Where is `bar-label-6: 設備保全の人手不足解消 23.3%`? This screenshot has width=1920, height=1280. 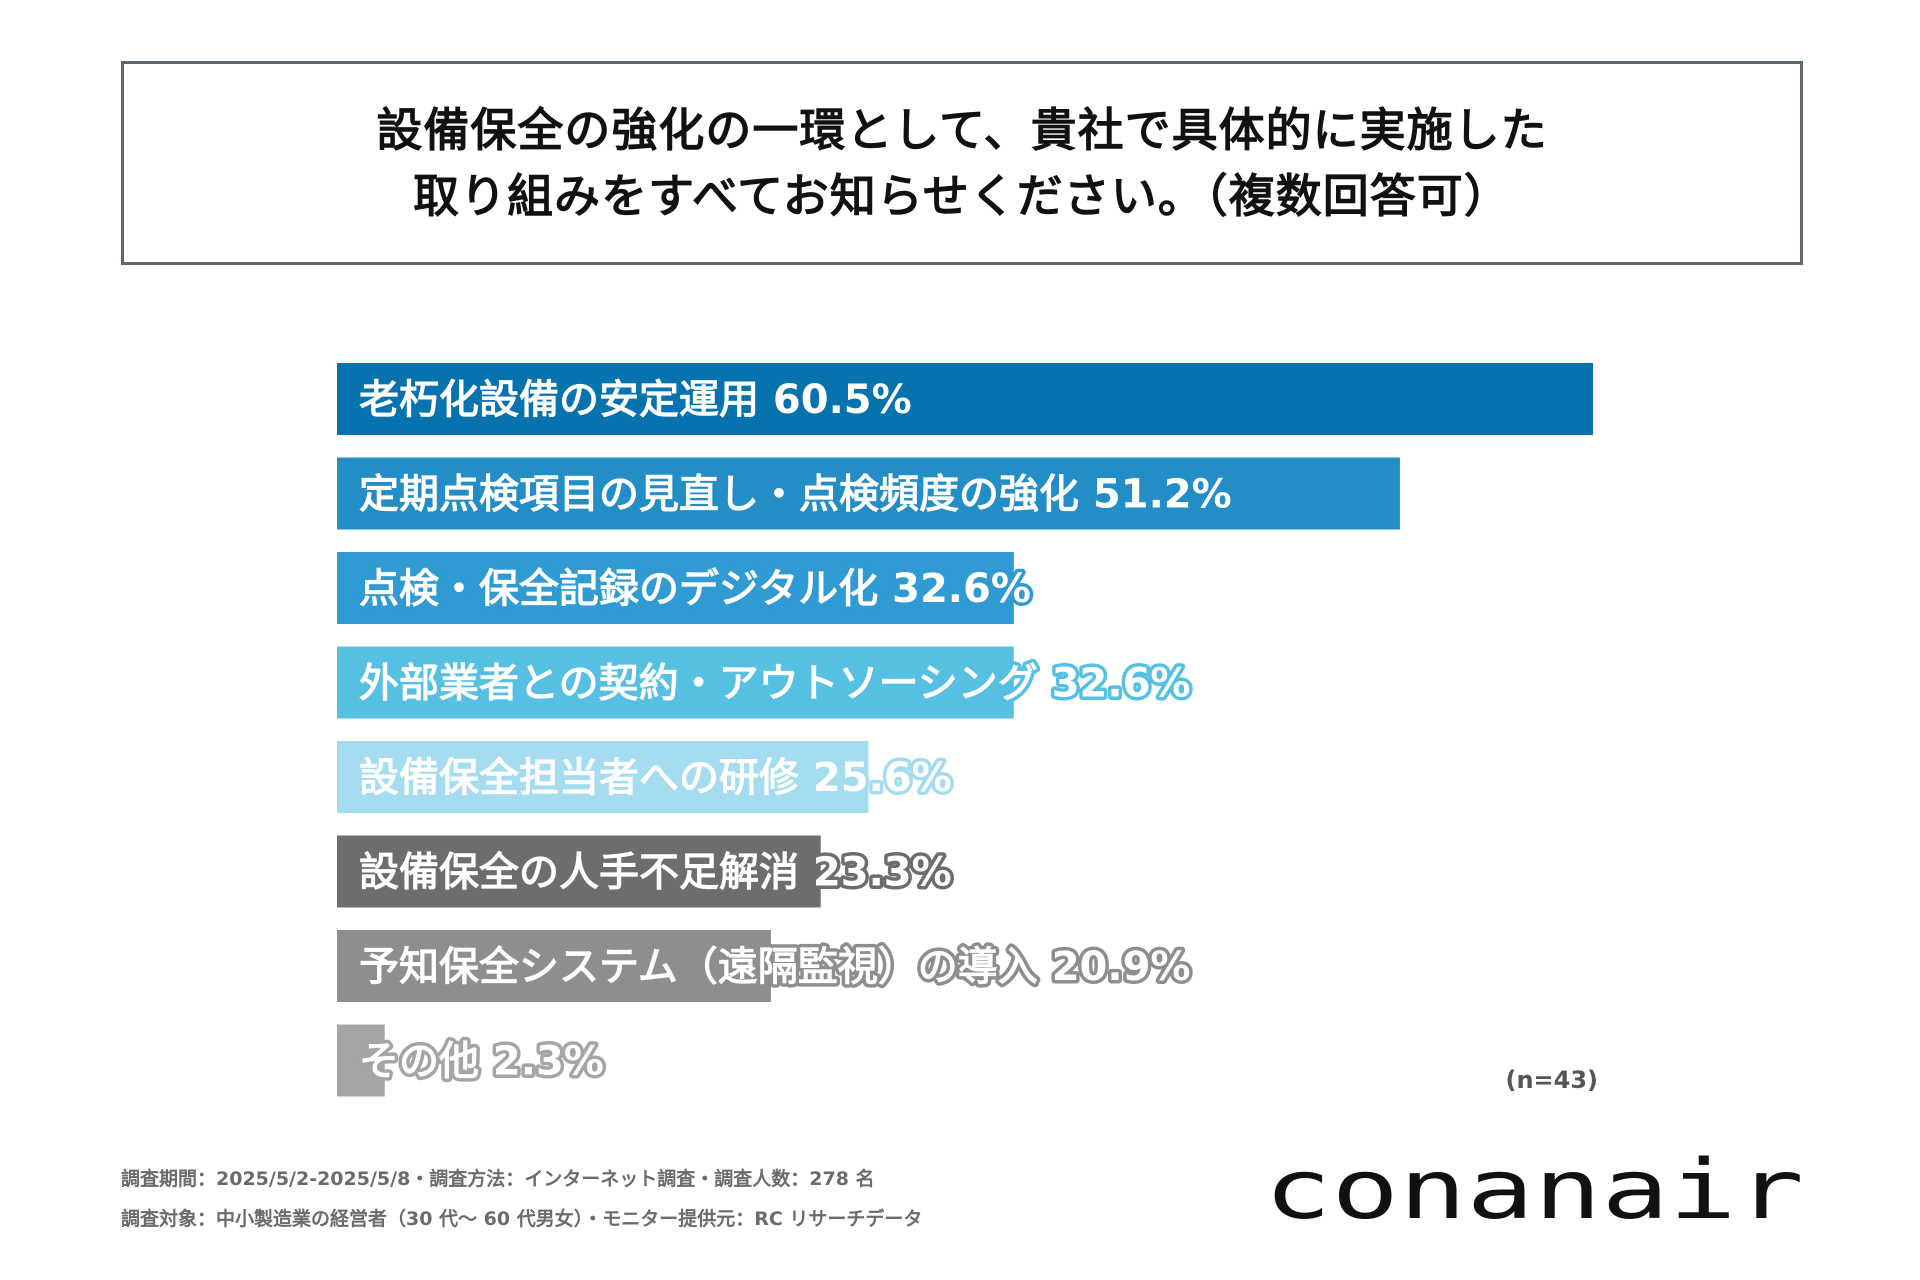 bar-label-6: 設備保全の人手不足解消 23.3% is located at coordinates (655, 873).